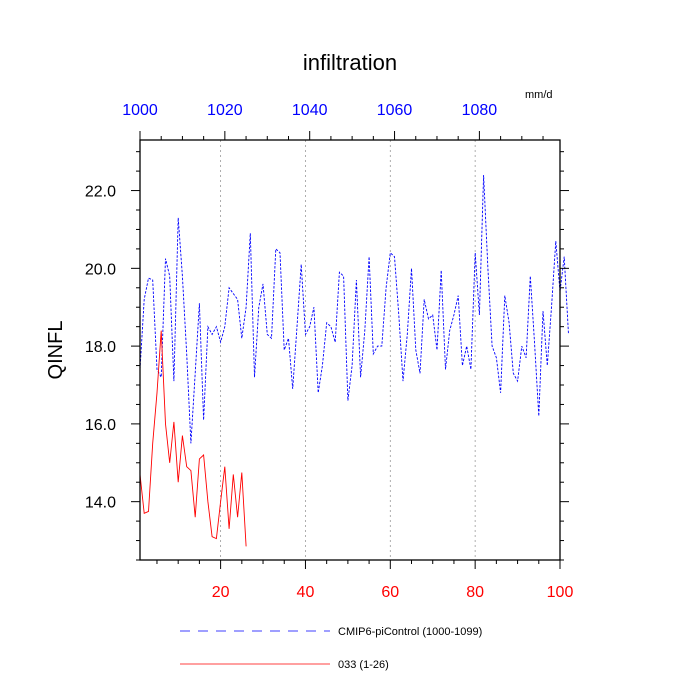  I want to click on x-bottom-tick-label: 20, so click(221, 592).